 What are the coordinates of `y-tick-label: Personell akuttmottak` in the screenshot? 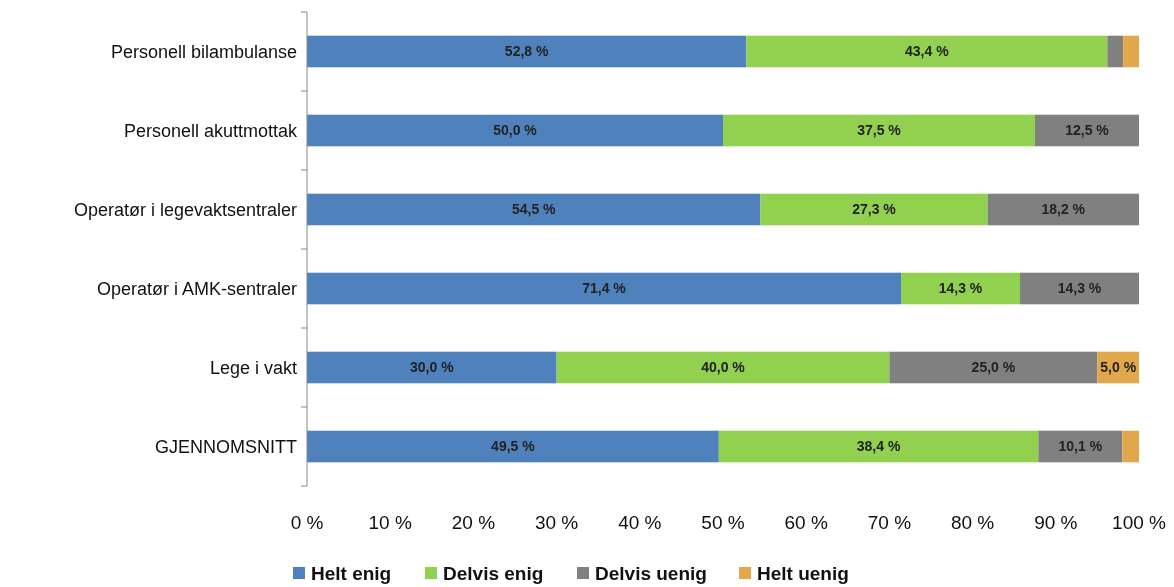 It's located at (210, 130).